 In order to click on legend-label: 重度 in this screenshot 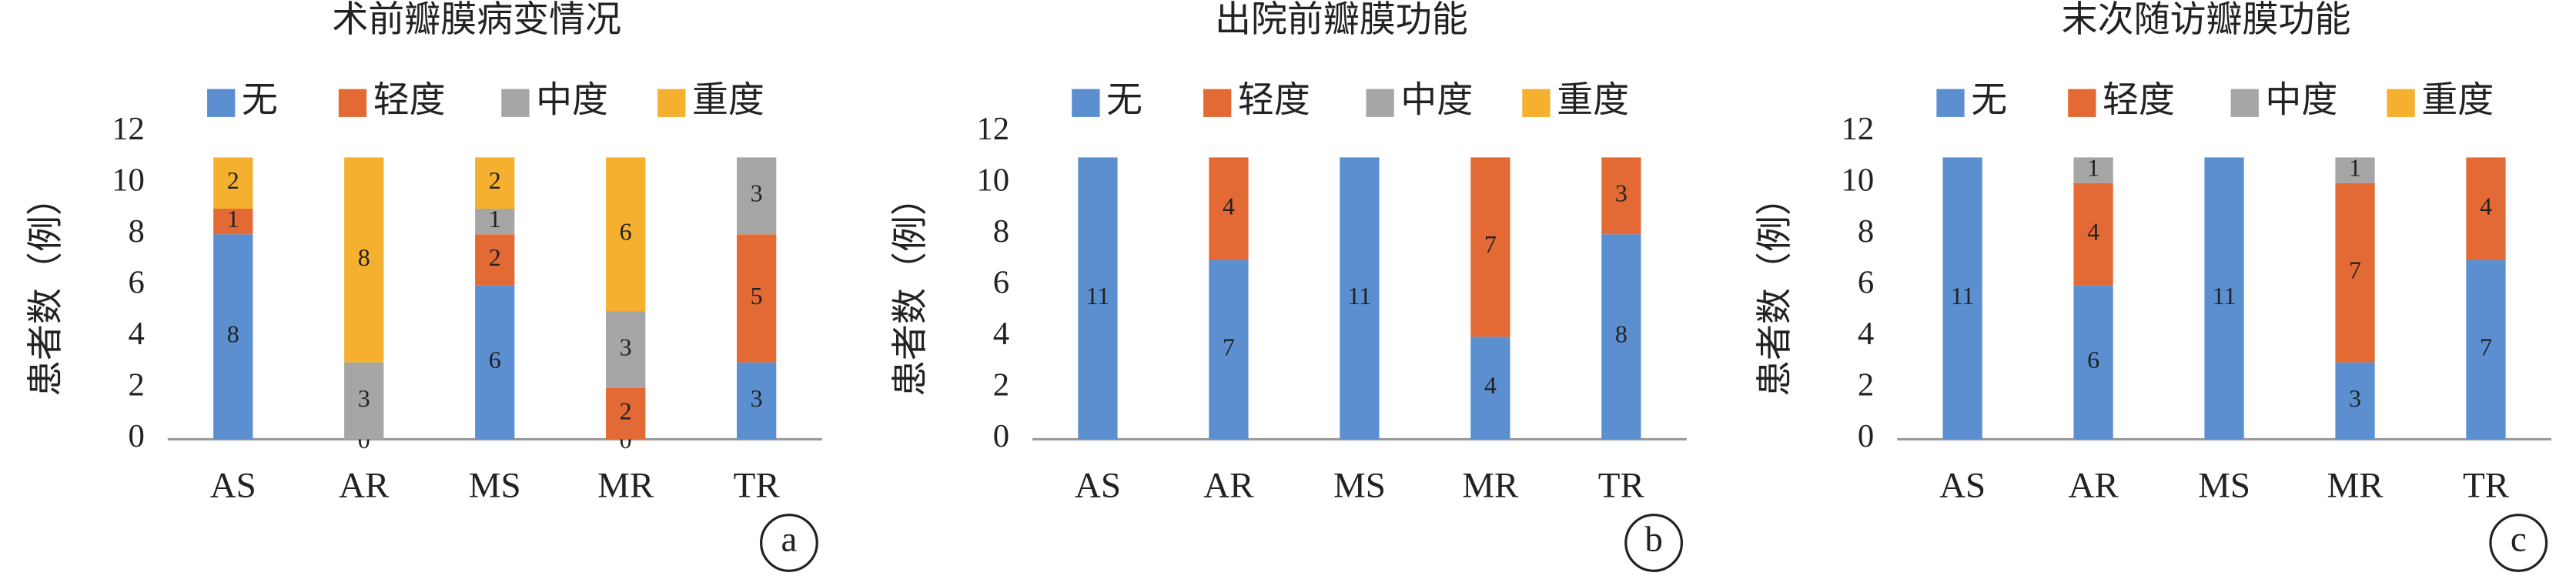, I will do `click(728, 101)`.